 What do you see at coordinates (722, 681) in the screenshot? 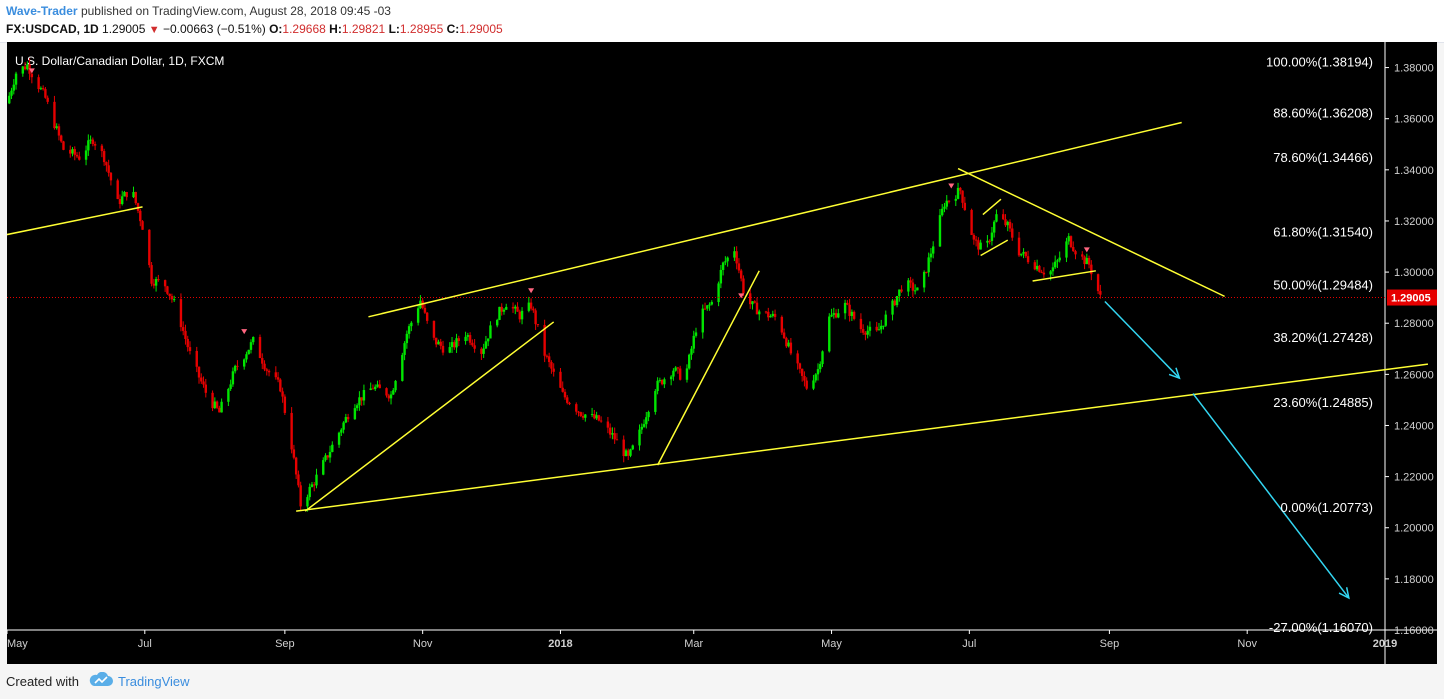
I see `footer: Created with TradingView` at bounding box center [722, 681].